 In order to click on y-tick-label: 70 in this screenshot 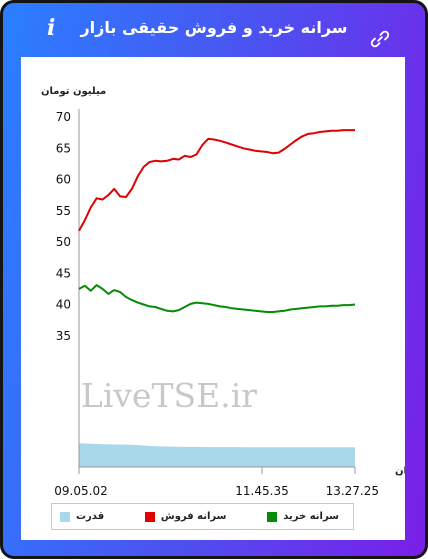, I will do `click(63, 117)`.